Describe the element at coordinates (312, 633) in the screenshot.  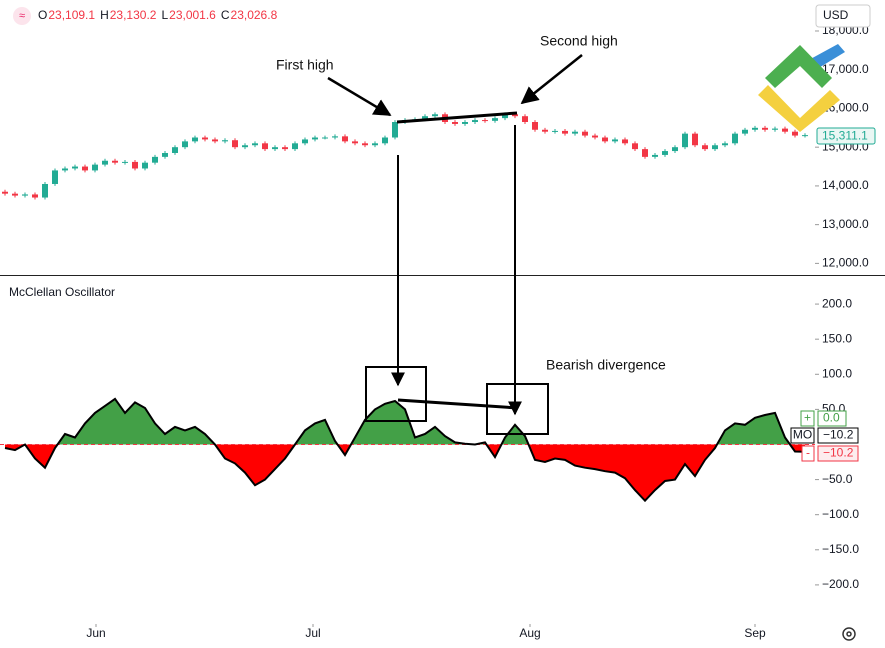
I see `x-tick-label: Jul` at that location.